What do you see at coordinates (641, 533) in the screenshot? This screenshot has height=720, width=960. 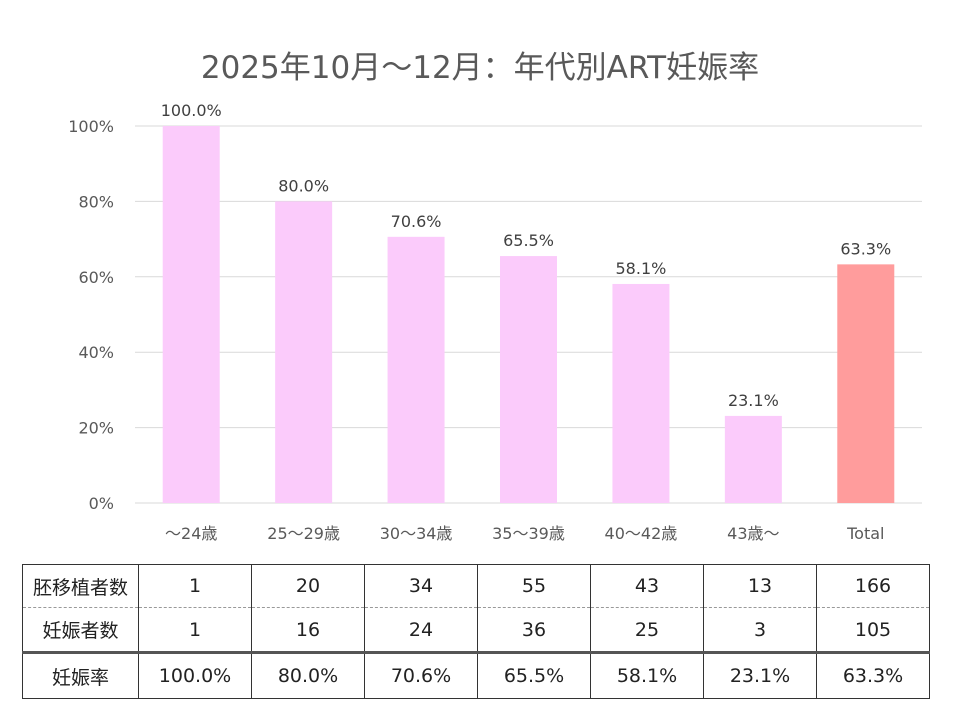 I see `x-tick-label: 40～42歳` at bounding box center [641, 533].